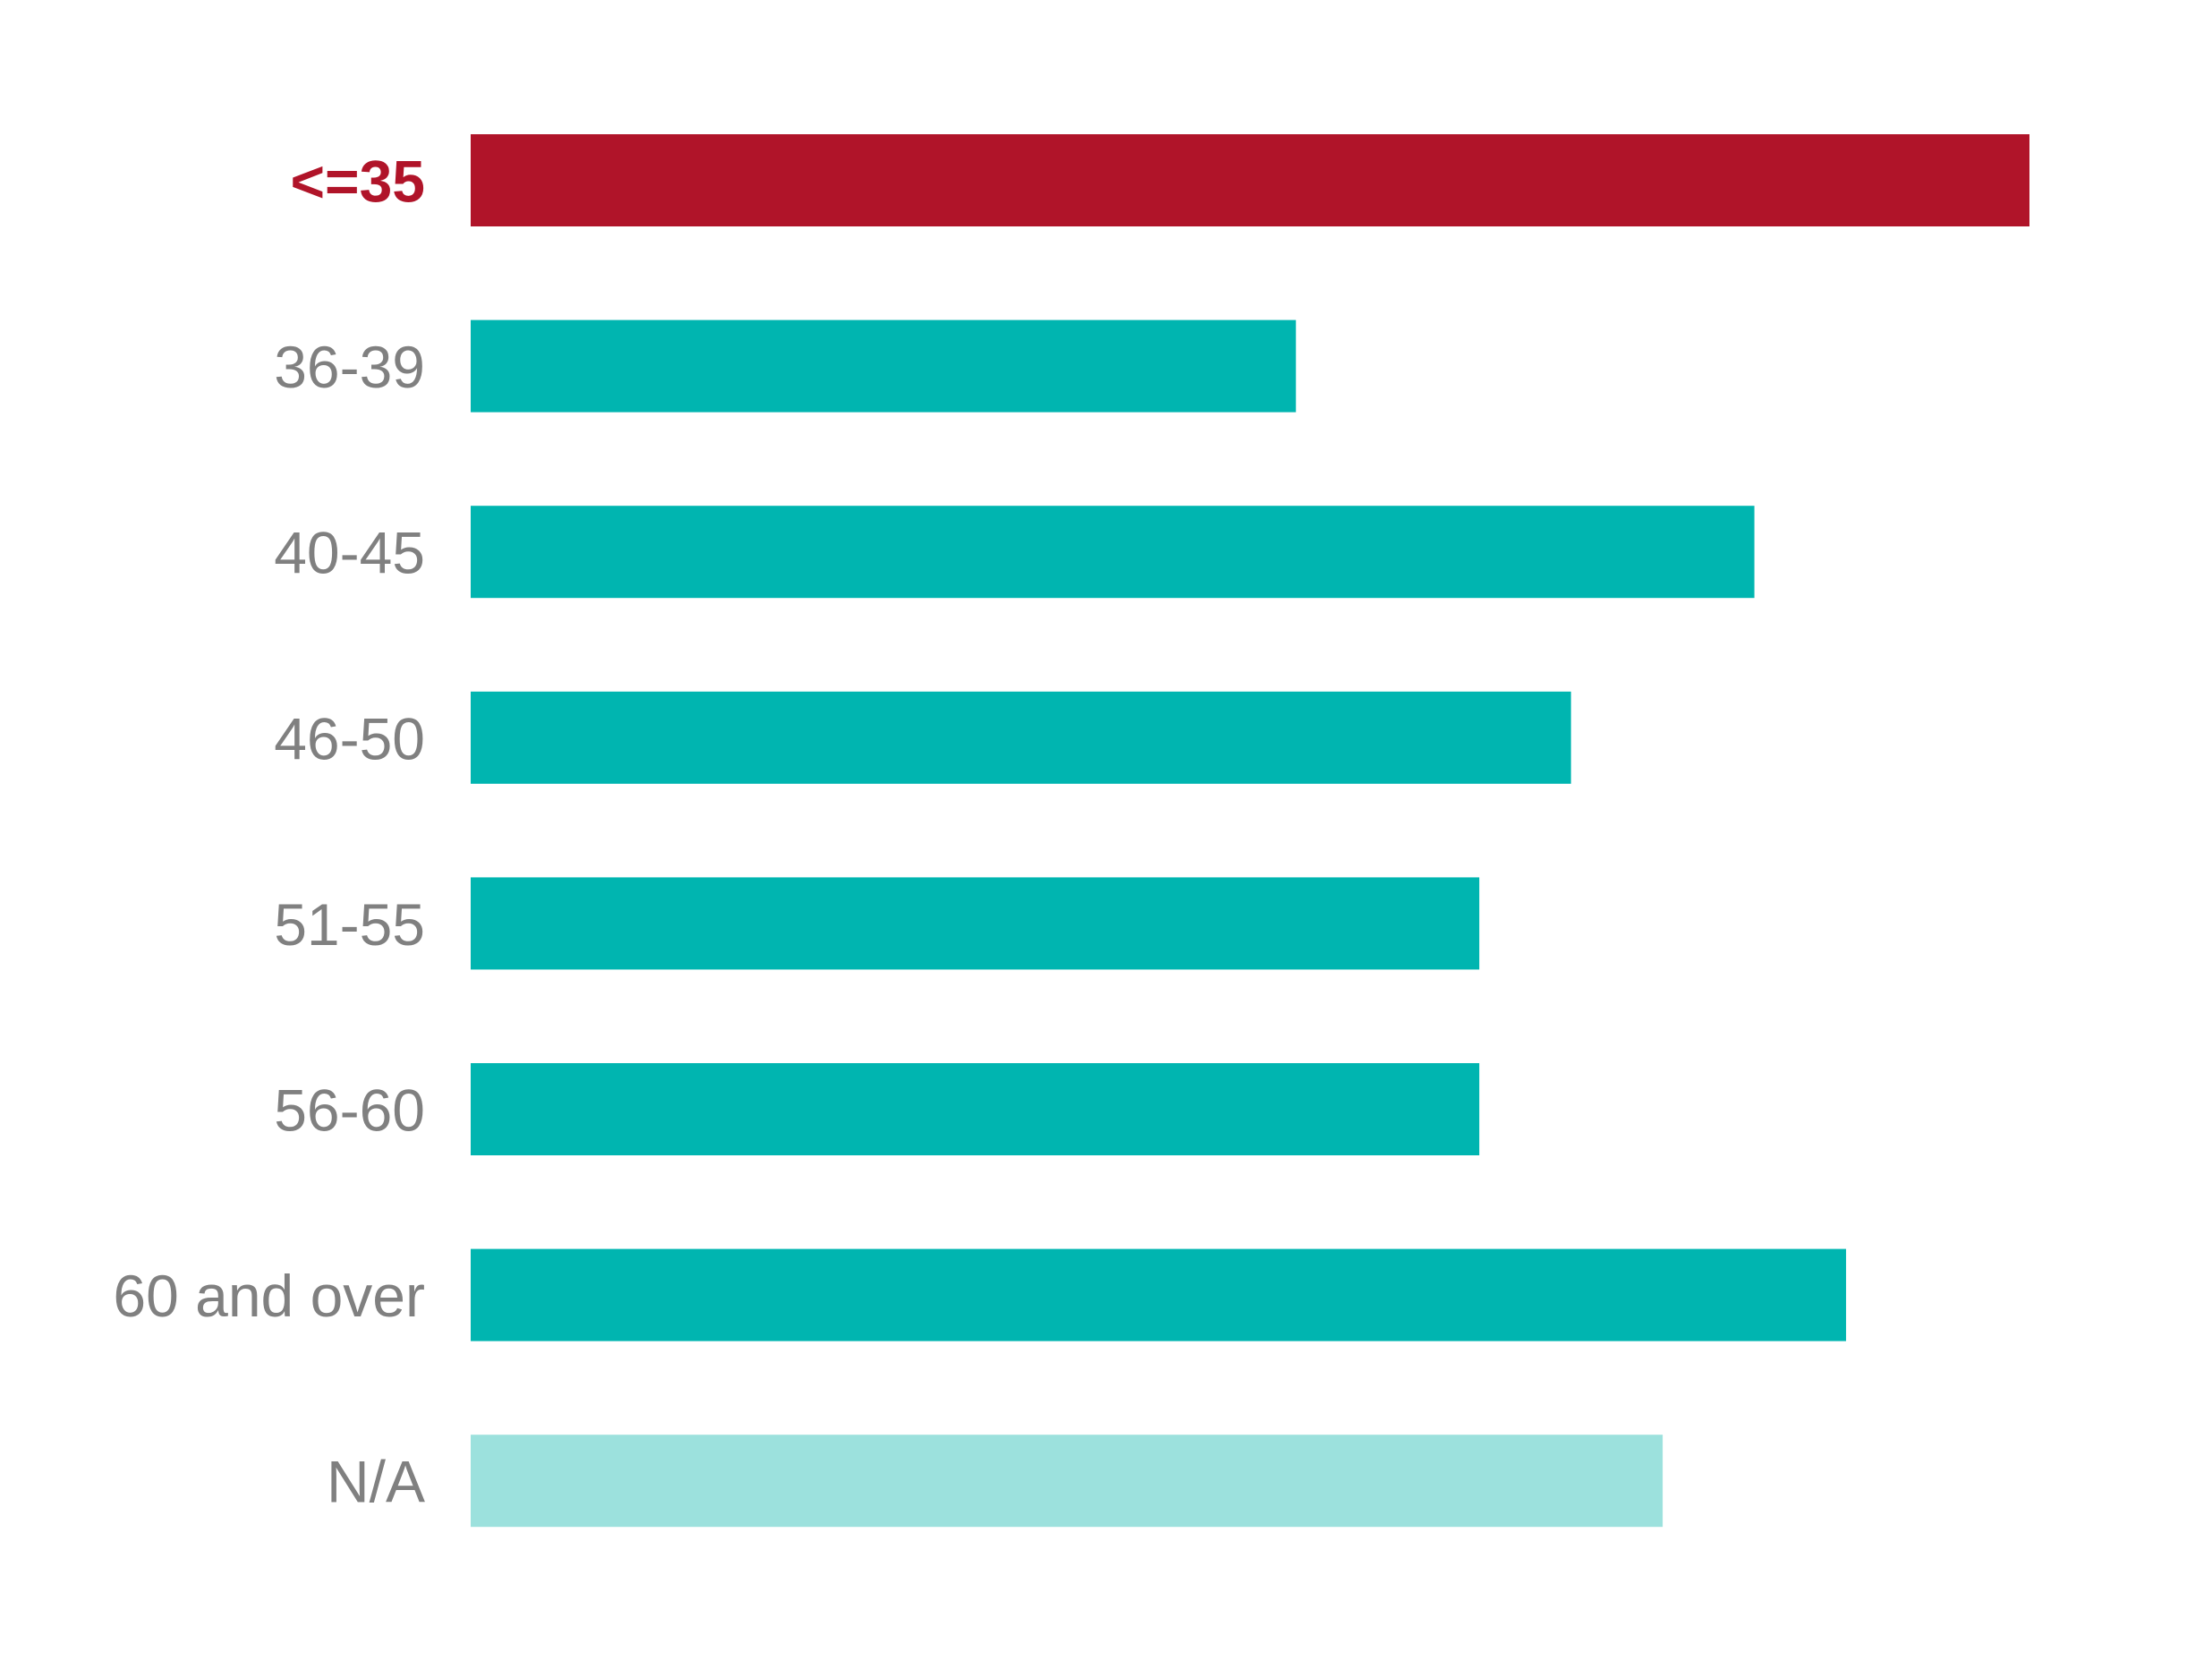 This screenshot has height=1669, width=2212. Describe the element at coordinates (349, 367) in the screenshot. I see `category-label: 36-39` at that location.